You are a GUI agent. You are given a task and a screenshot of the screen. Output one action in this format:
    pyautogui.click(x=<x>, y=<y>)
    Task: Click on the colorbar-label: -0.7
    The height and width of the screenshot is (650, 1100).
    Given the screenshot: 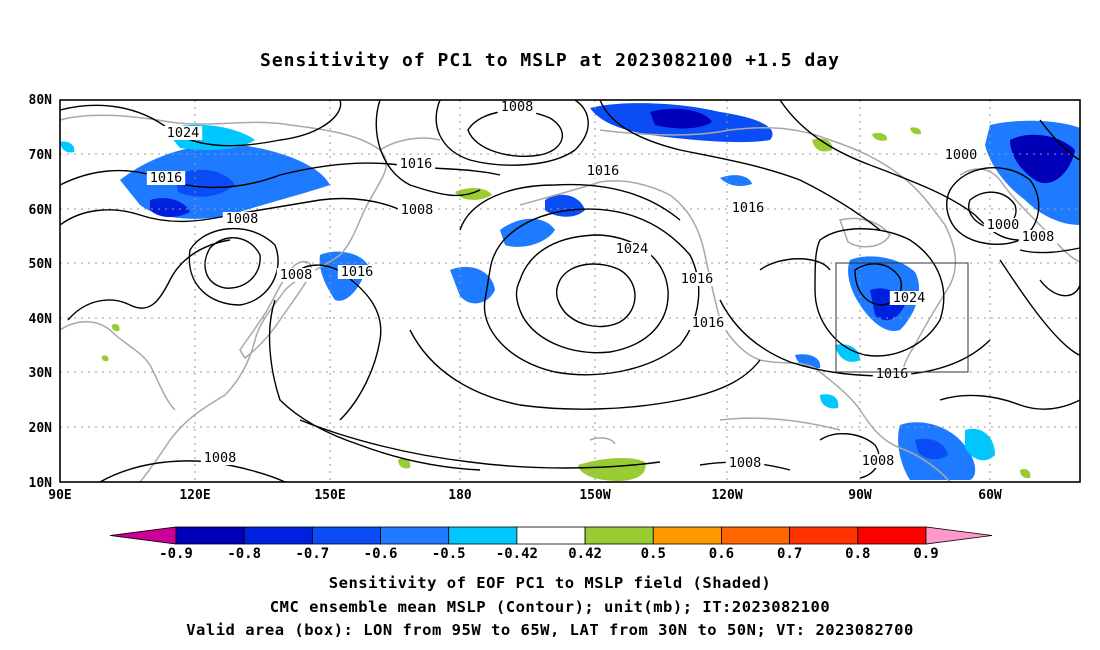 What is the action you would take?
    pyautogui.click(x=313, y=554)
    